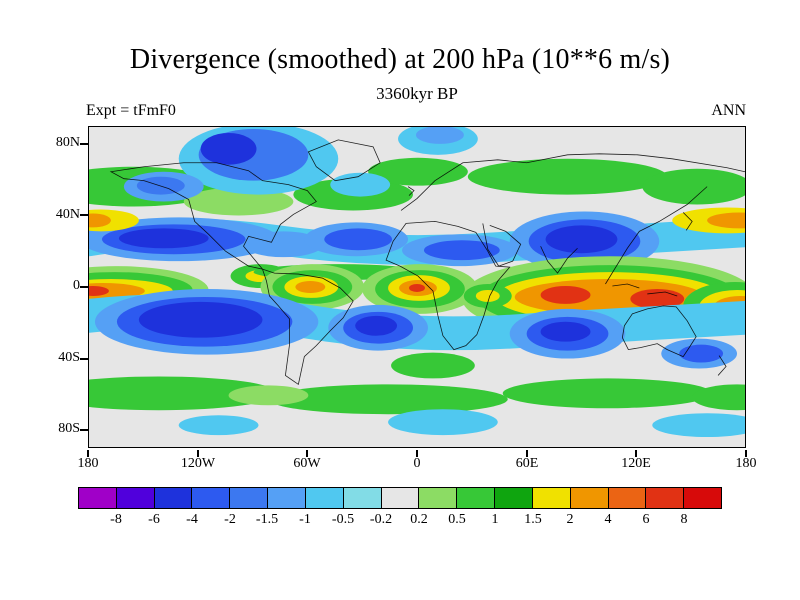 The image size is (800, 600). I want to click on colorbar-label: 0.2, so click(419, 519).